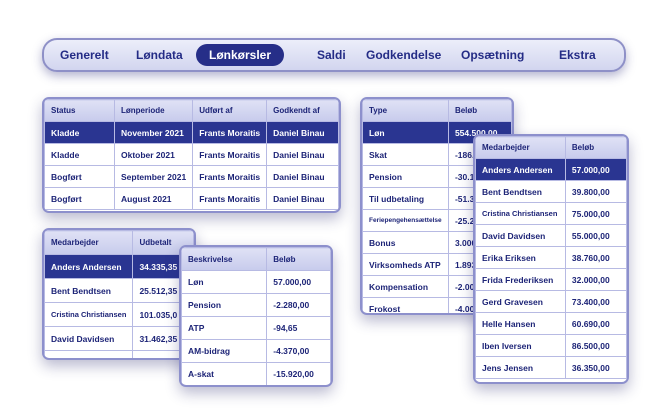  I want to click on table-row: Bent Bendtsen 39.800,00, so click(551, 191).